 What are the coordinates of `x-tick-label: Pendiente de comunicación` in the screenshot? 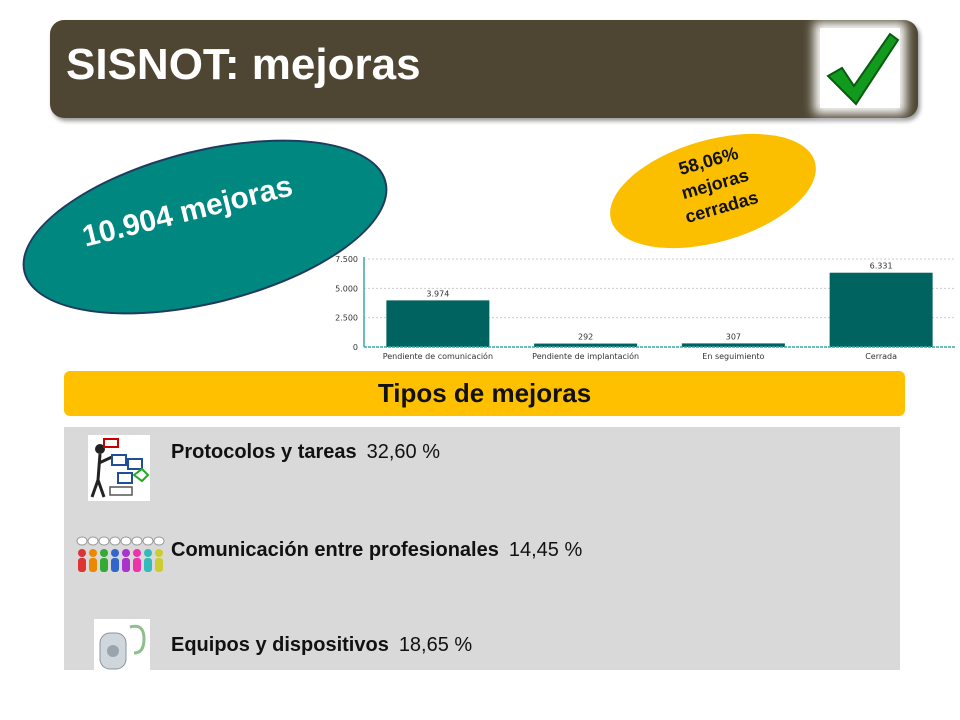 It's located at (438, 356).